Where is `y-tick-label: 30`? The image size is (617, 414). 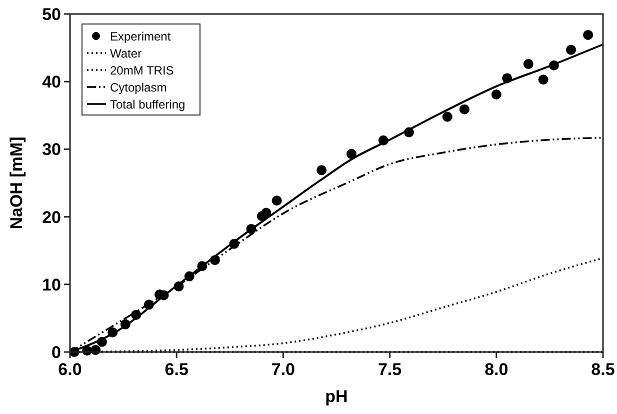 y-tick-label: 30 is located at coordinates (51, 150).